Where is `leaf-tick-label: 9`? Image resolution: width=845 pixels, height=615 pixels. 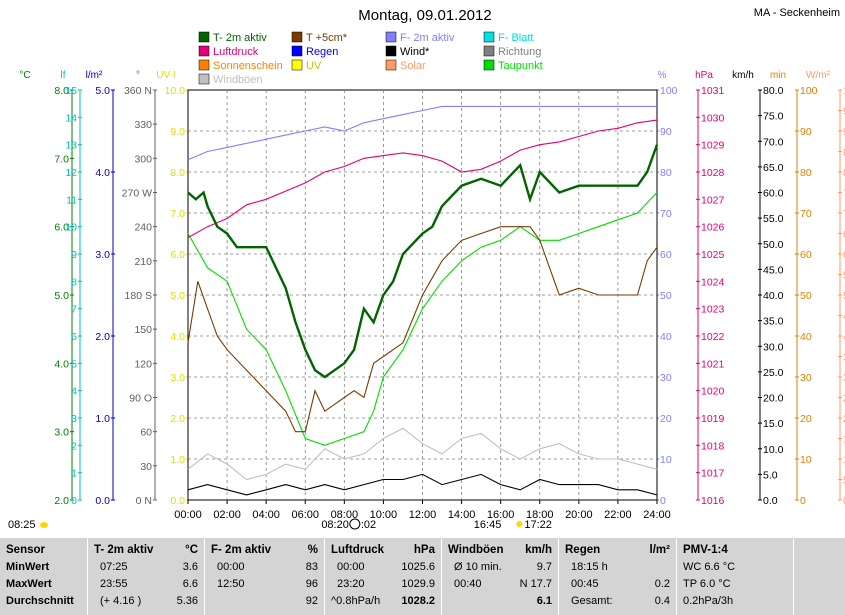
leaf-tick-label: 9 is located at coordinates (74, 255).